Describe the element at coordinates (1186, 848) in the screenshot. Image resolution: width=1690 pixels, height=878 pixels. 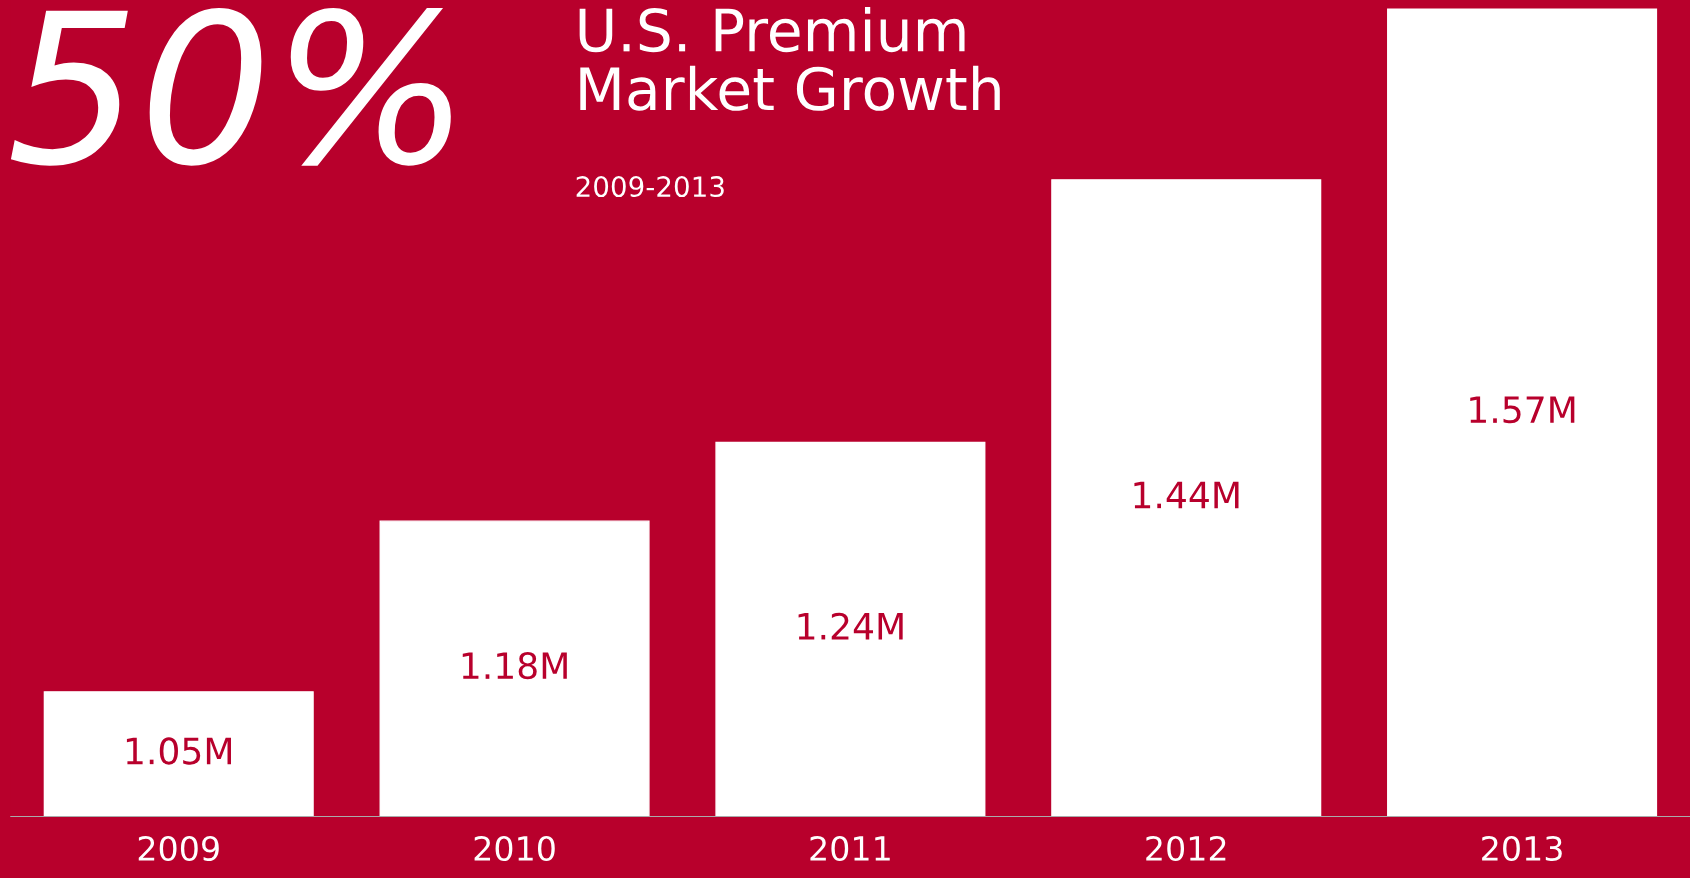
I see `x-tick-label: 2012` at that location.